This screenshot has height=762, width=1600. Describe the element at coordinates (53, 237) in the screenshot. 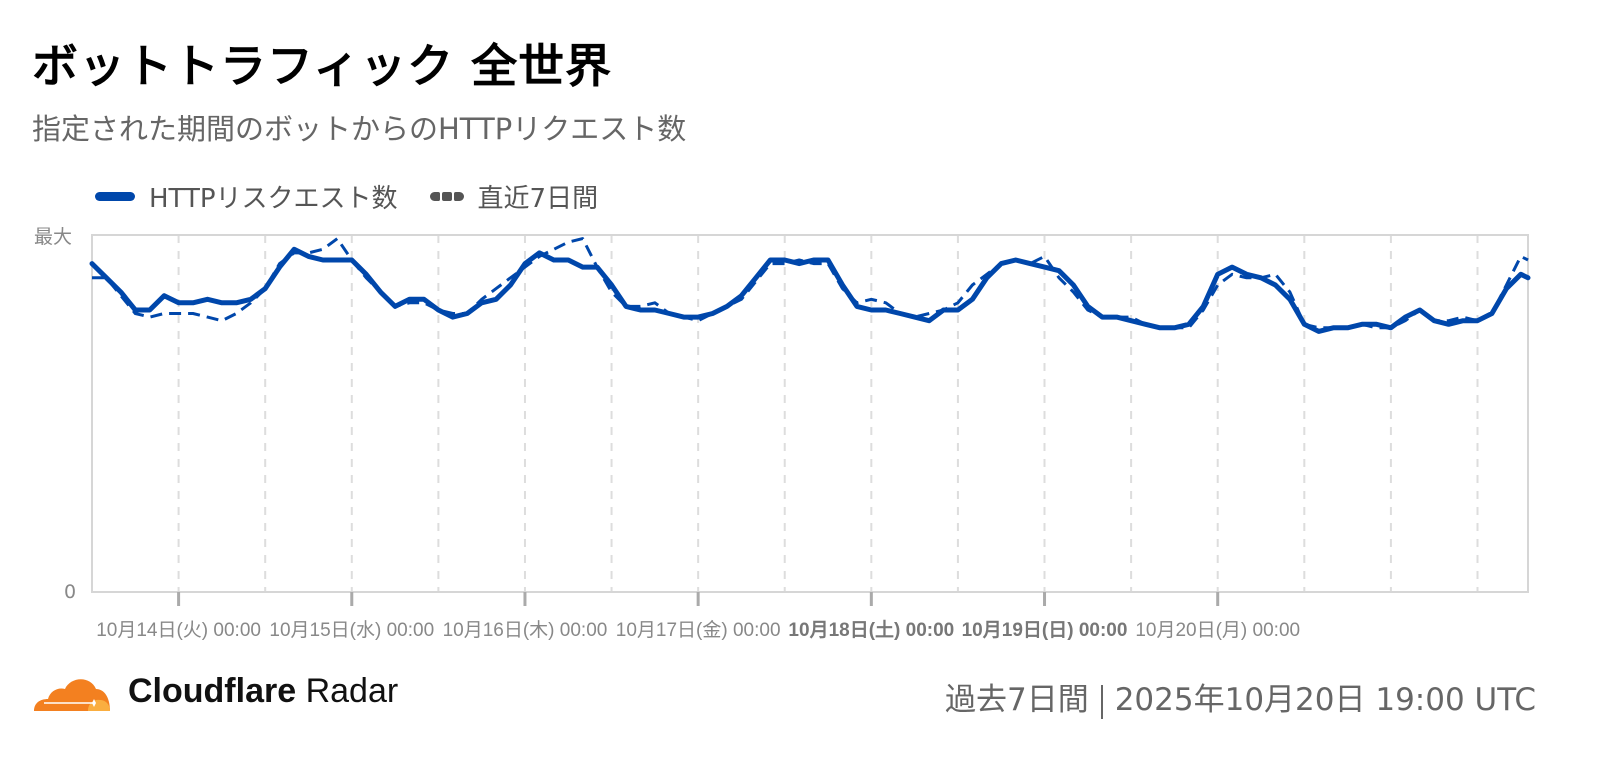

I see `y-axis-max-label: 最大` at that location.